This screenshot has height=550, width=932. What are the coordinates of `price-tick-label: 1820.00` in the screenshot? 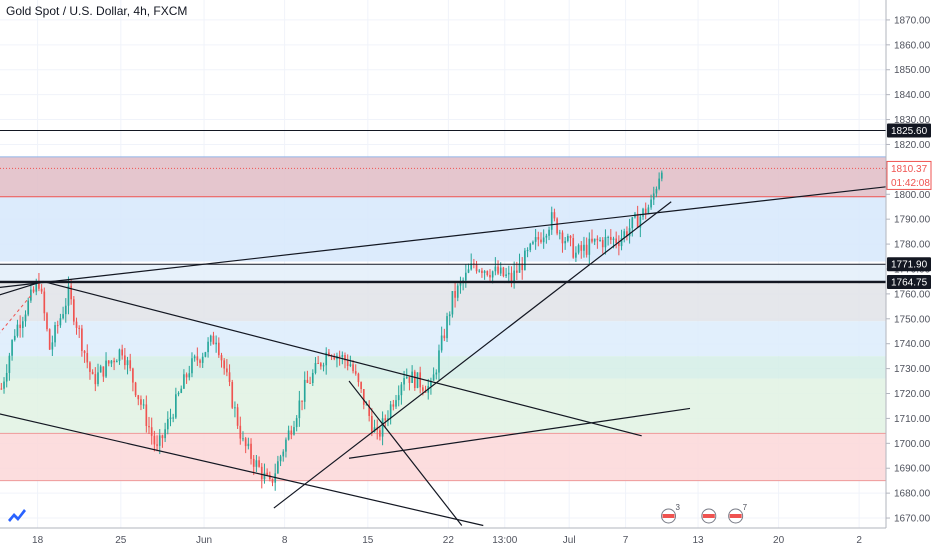 It's located at (912, 145).